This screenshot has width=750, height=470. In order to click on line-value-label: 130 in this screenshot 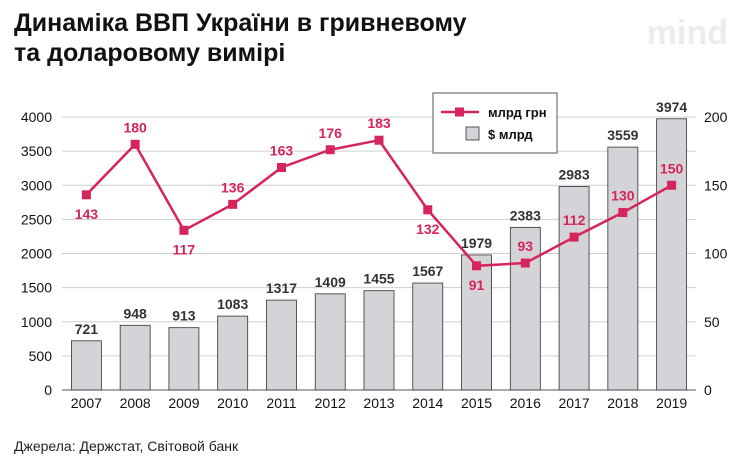, I will do `click(623, 196)`.